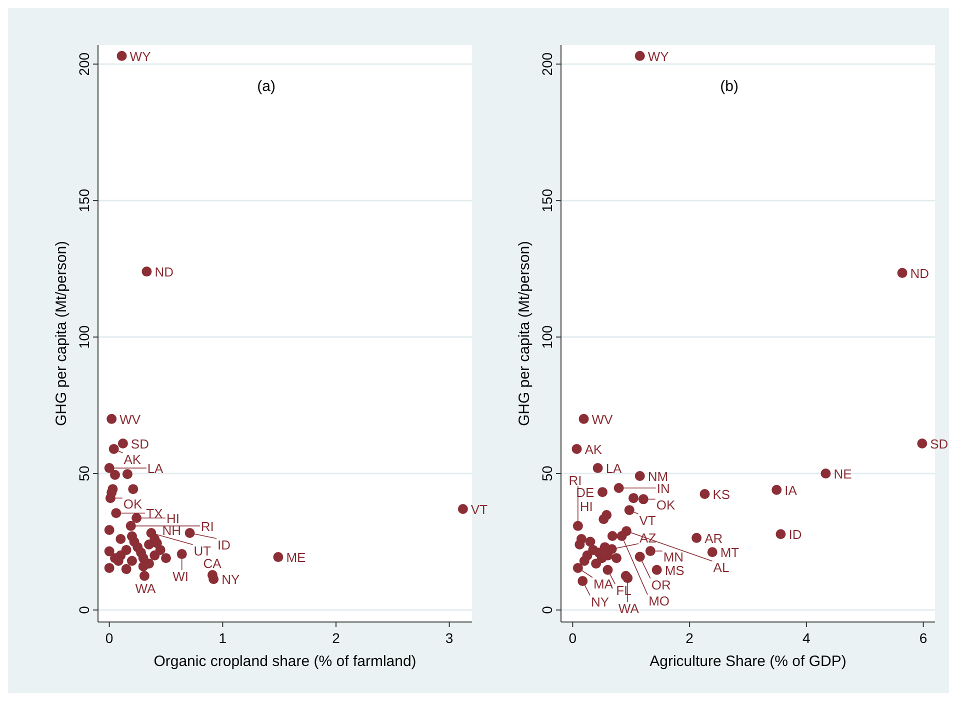 The width and height of the screenshot is (957, 701). Describe the element at coordinates (180, 576) in the screenshot. I see `annotation: WI` at that location.